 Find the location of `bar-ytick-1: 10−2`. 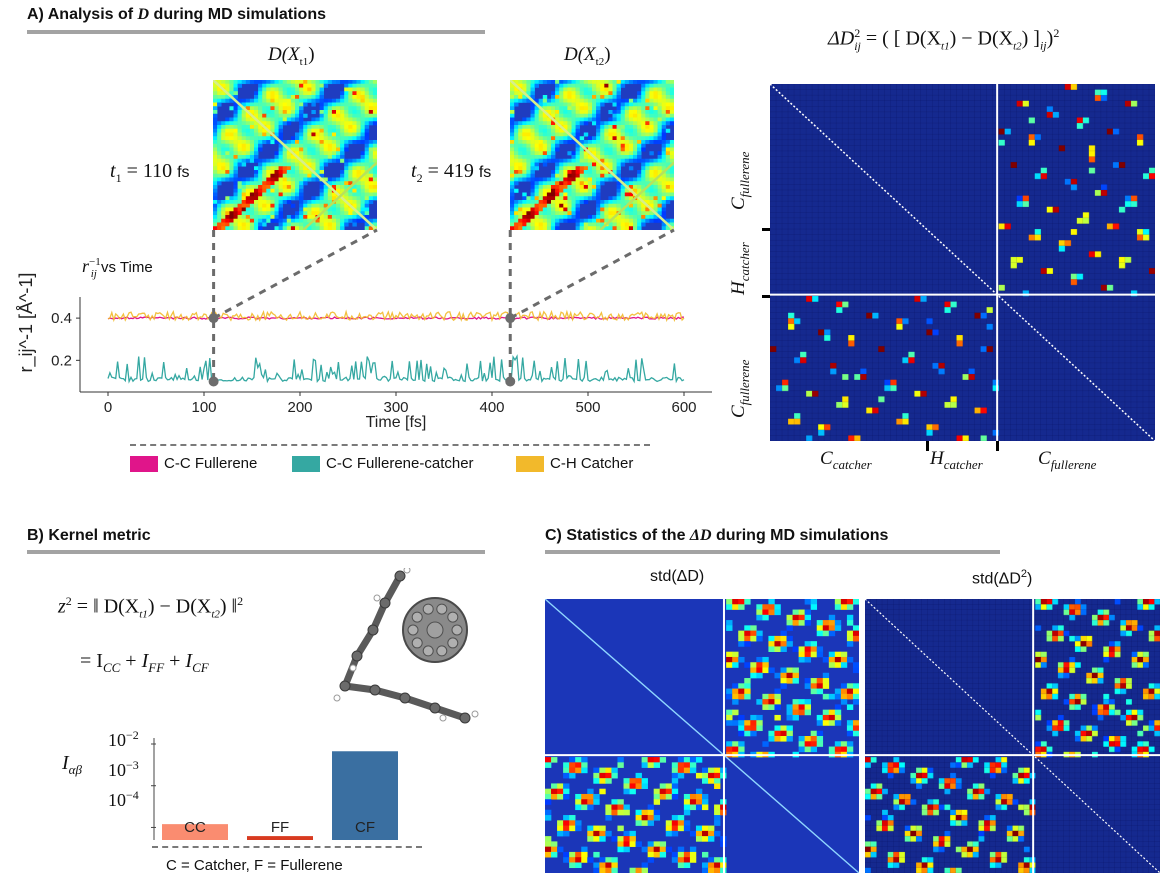

bar-ytick-1: 10−2 is located at coordinates (123, 739).